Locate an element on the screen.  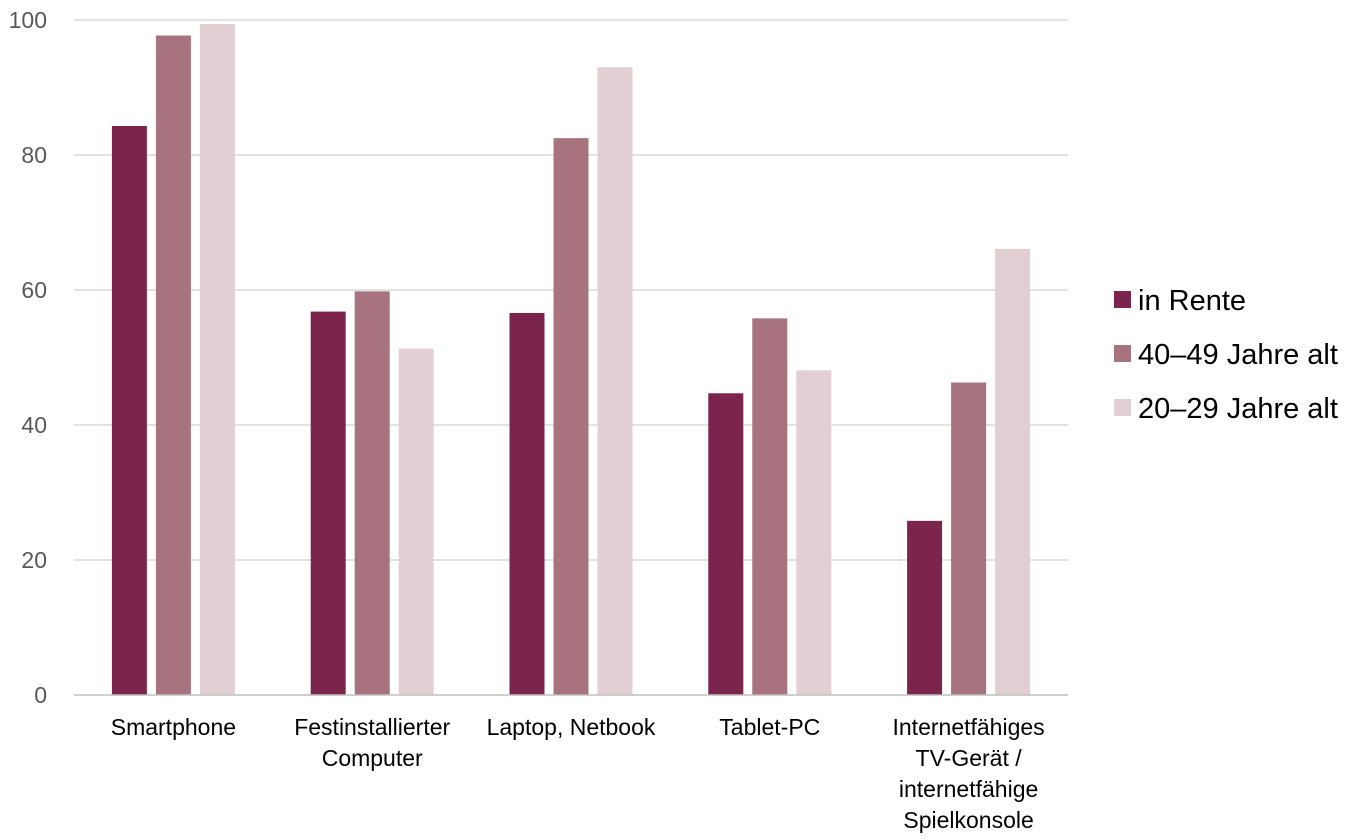
x-tick-label: Festinstallierter is located at coordinates (372, 727).